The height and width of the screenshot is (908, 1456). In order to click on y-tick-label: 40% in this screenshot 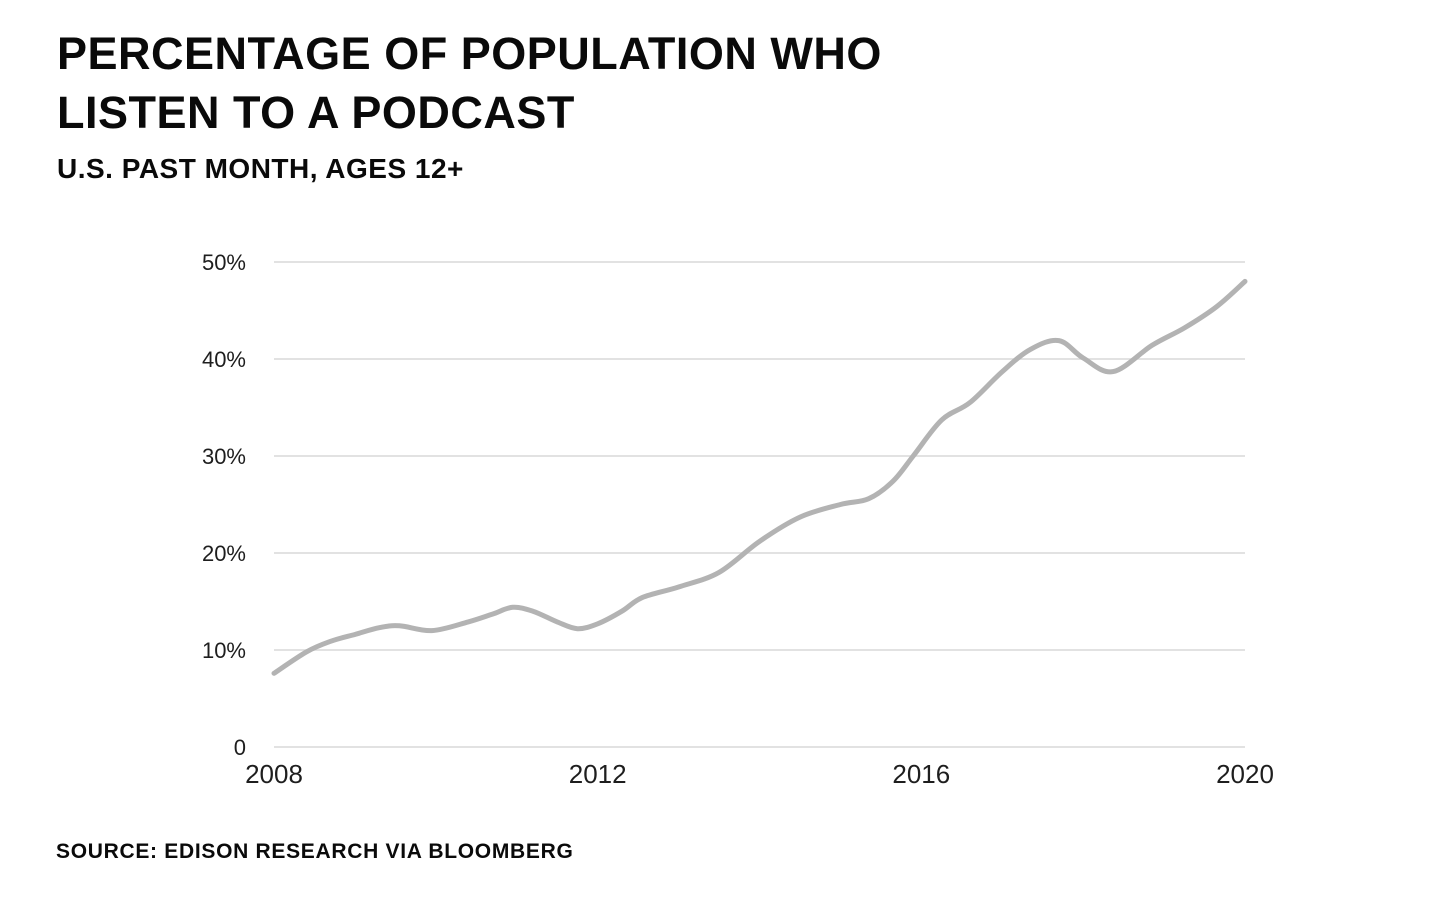, I will do `click(224, 359)`.